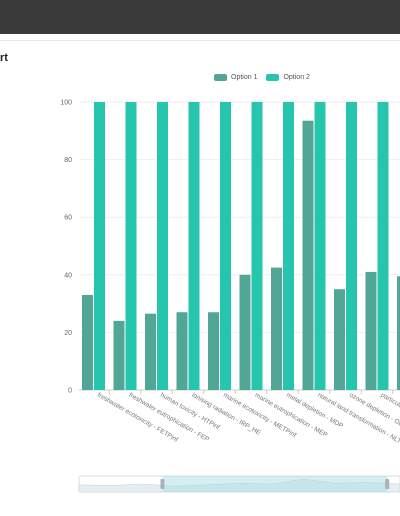 The image size is (400, 516). What do you see at coordinates (200, 40) in the screenshot?
I see `header-divider` at bounding box center [200, 40].